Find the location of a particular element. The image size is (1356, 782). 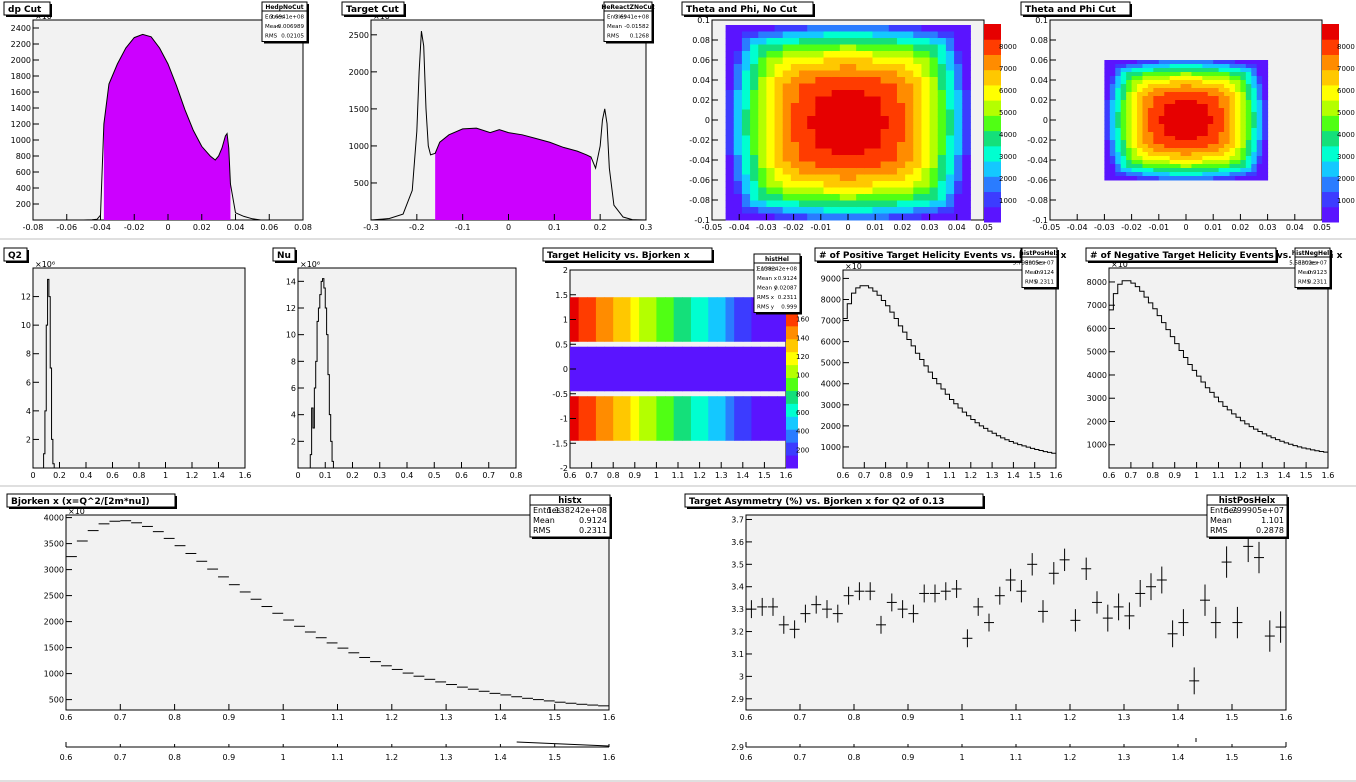

x-tick-label: -0.01 is located at coordinates (1158, 227).